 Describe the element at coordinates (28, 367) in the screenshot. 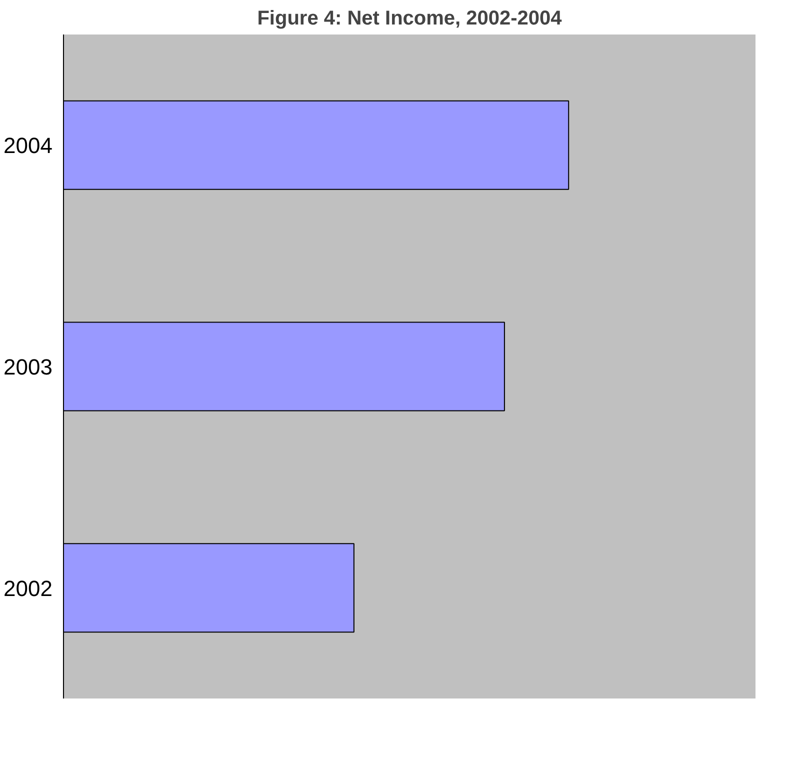

I see `y-tick-label: 2003` at that location.